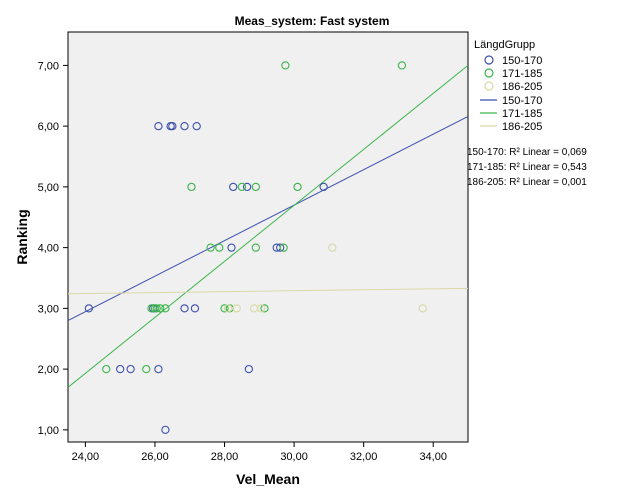 This screenshot has height=501, width=626. What do you see at coordinates (527, 182) in the screenshot?
I see `r2-label-186-205: 186-205: R² Linear = 0,001` at bounding box center [527, 182].